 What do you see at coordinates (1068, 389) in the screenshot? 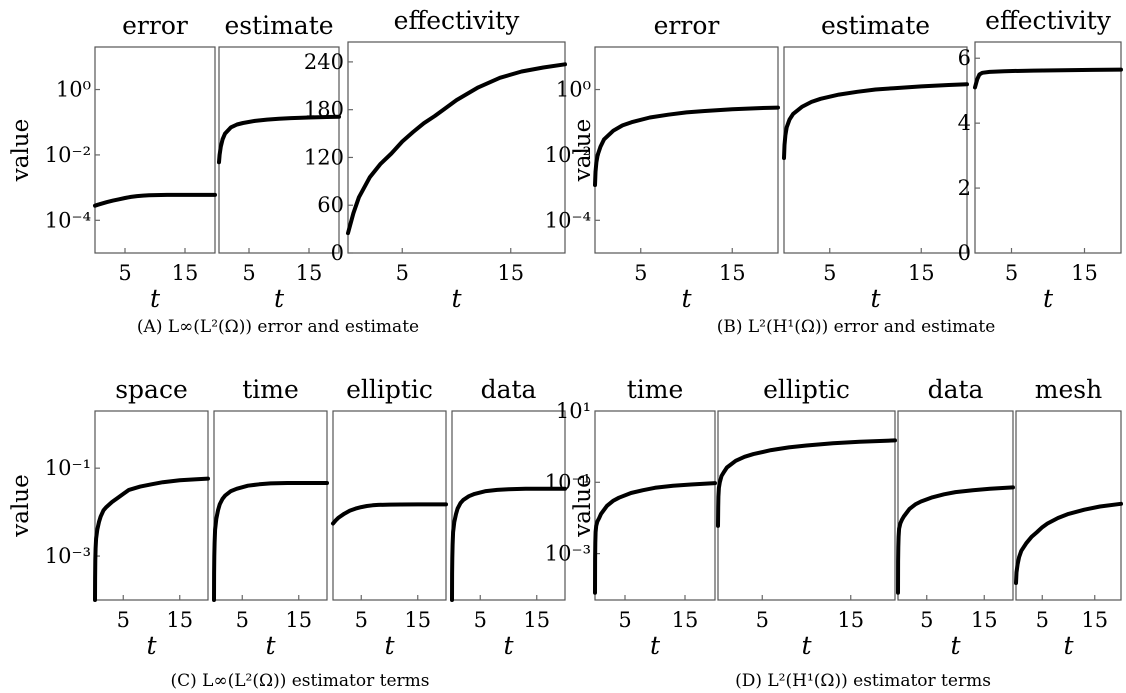
I see `panel-title-d-mesh: mesh` at bounding box center [1068, 389].